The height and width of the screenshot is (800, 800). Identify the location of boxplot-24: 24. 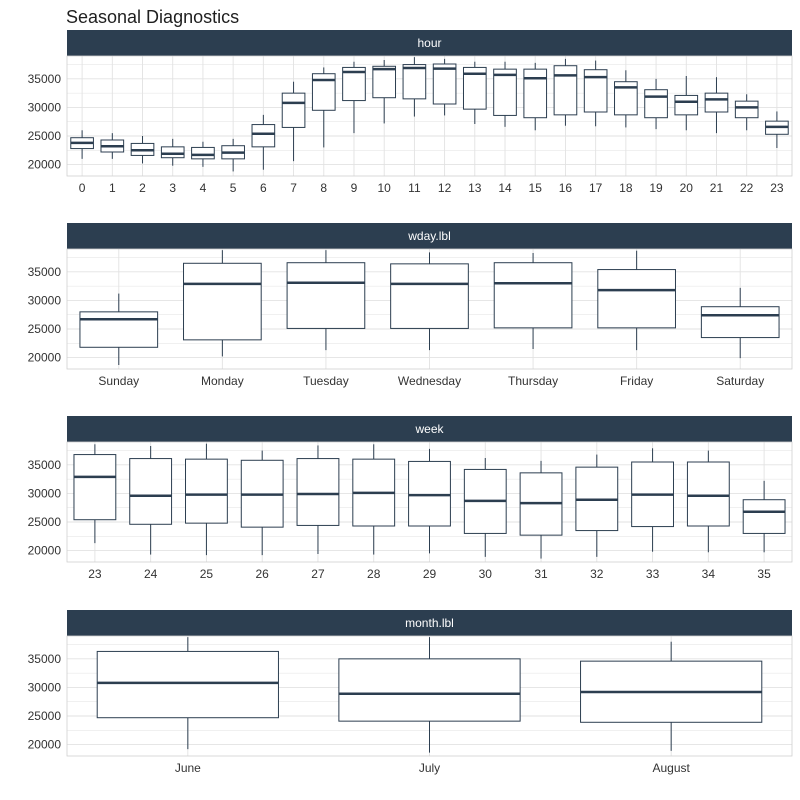
(151, 513).